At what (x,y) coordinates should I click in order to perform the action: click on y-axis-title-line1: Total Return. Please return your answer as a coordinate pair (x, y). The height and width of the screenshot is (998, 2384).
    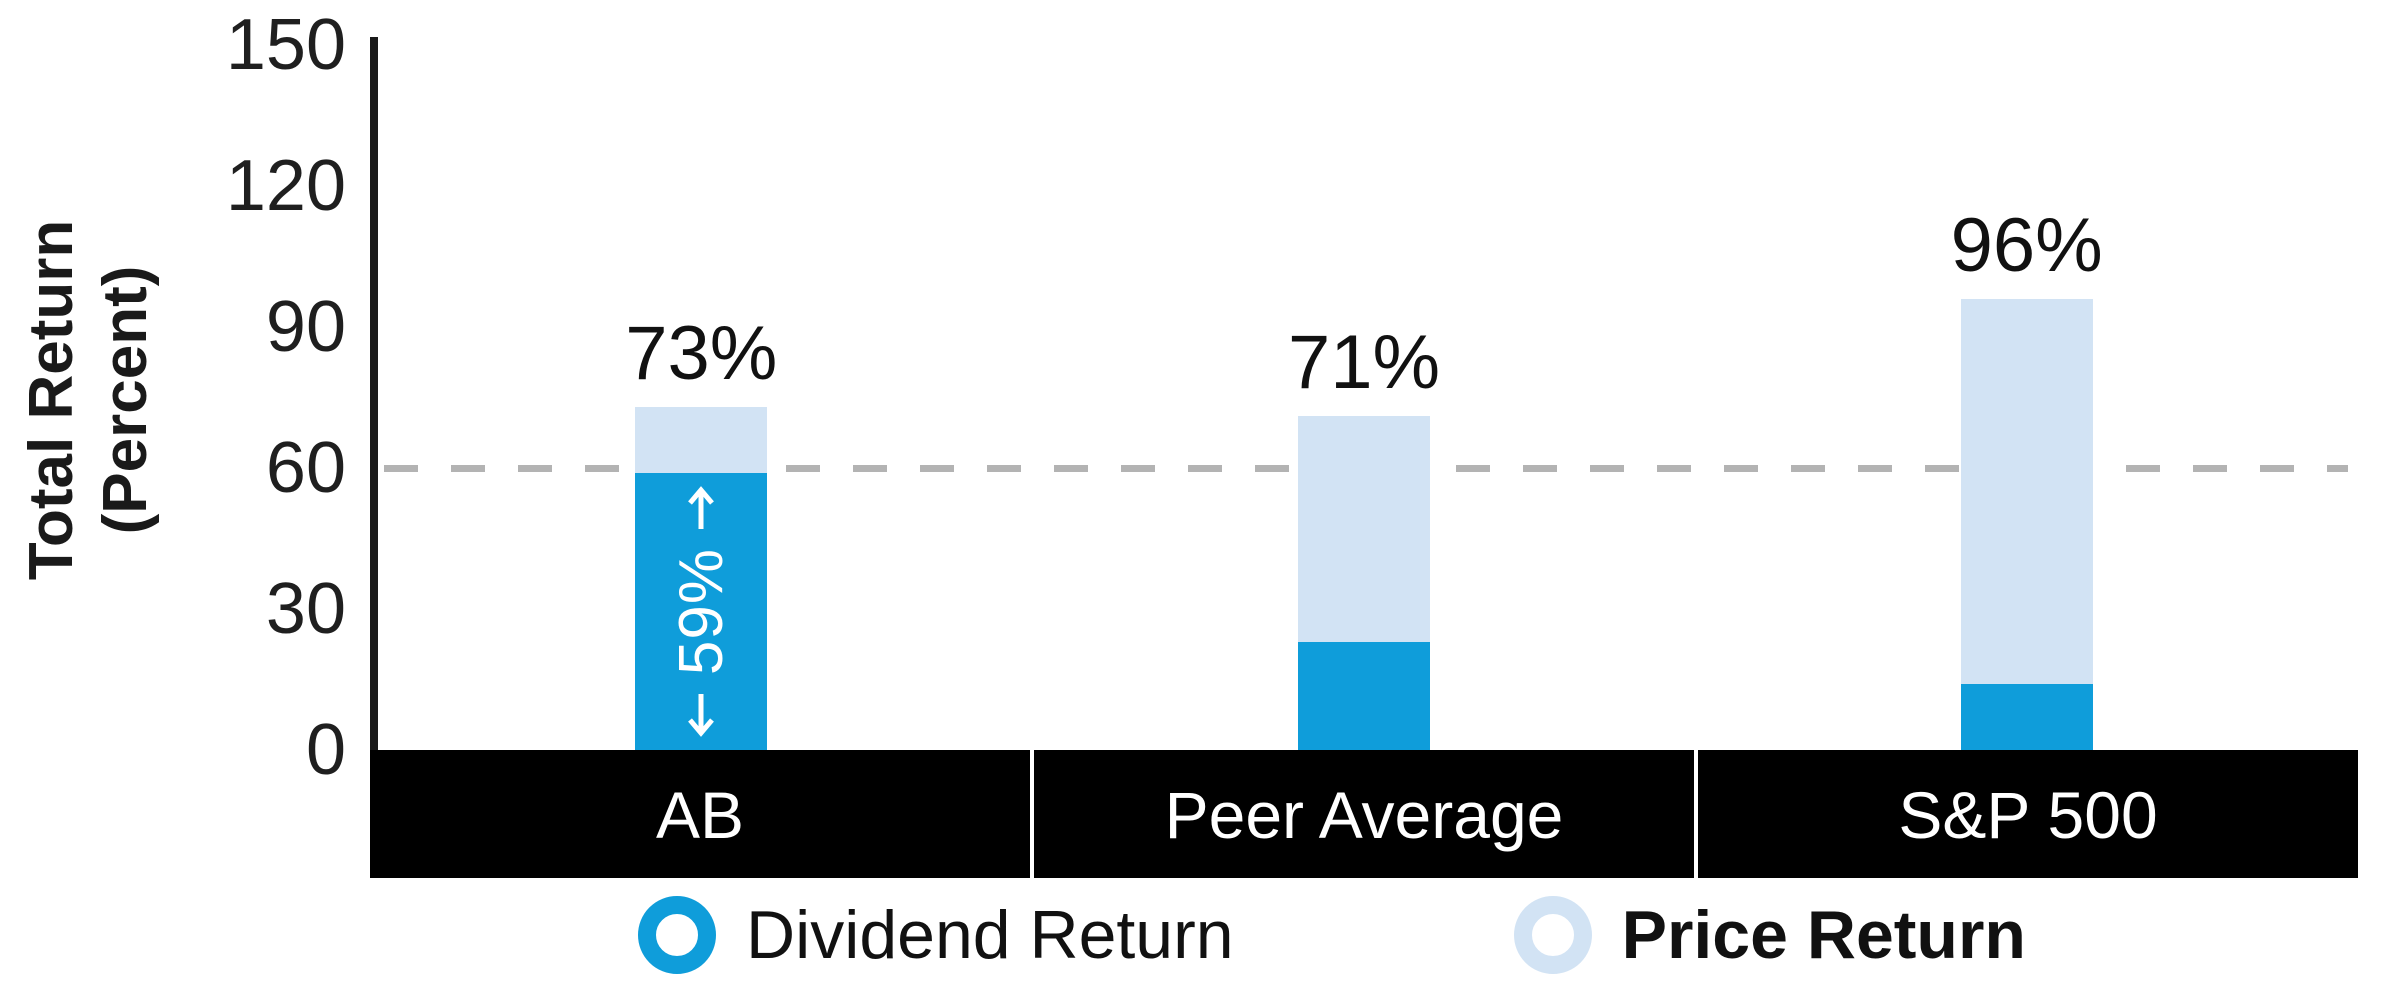
    Looking at the image, I should click on (51, 400).